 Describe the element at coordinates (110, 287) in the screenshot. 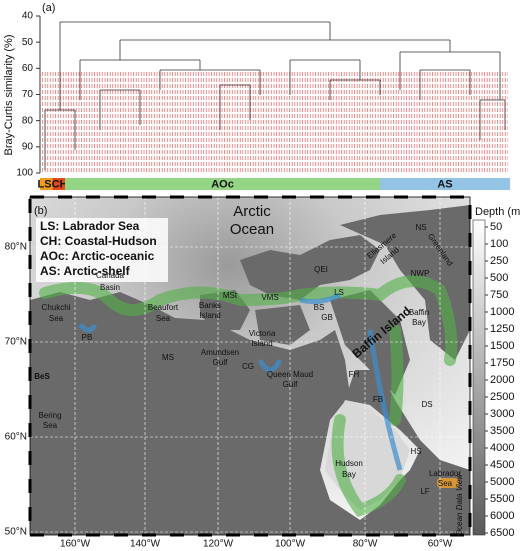

I see `place: Basin` at that location.